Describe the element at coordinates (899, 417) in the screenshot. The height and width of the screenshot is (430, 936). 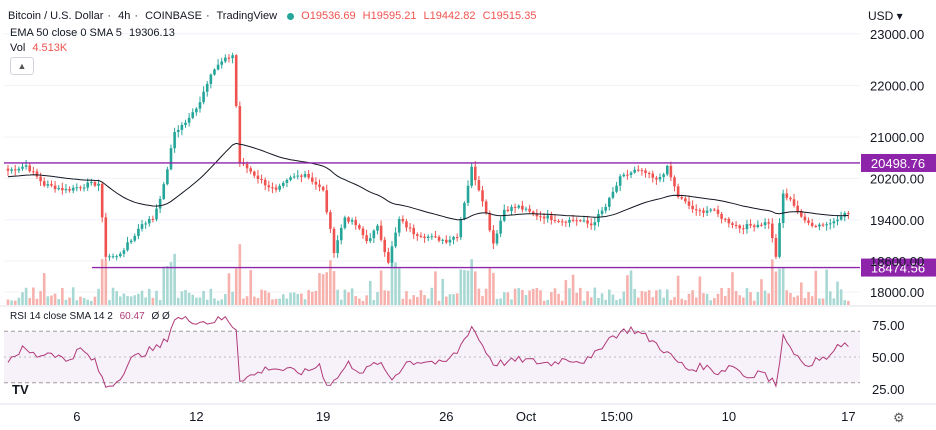
I see `settings-gear-icon: ⚙` at that location.